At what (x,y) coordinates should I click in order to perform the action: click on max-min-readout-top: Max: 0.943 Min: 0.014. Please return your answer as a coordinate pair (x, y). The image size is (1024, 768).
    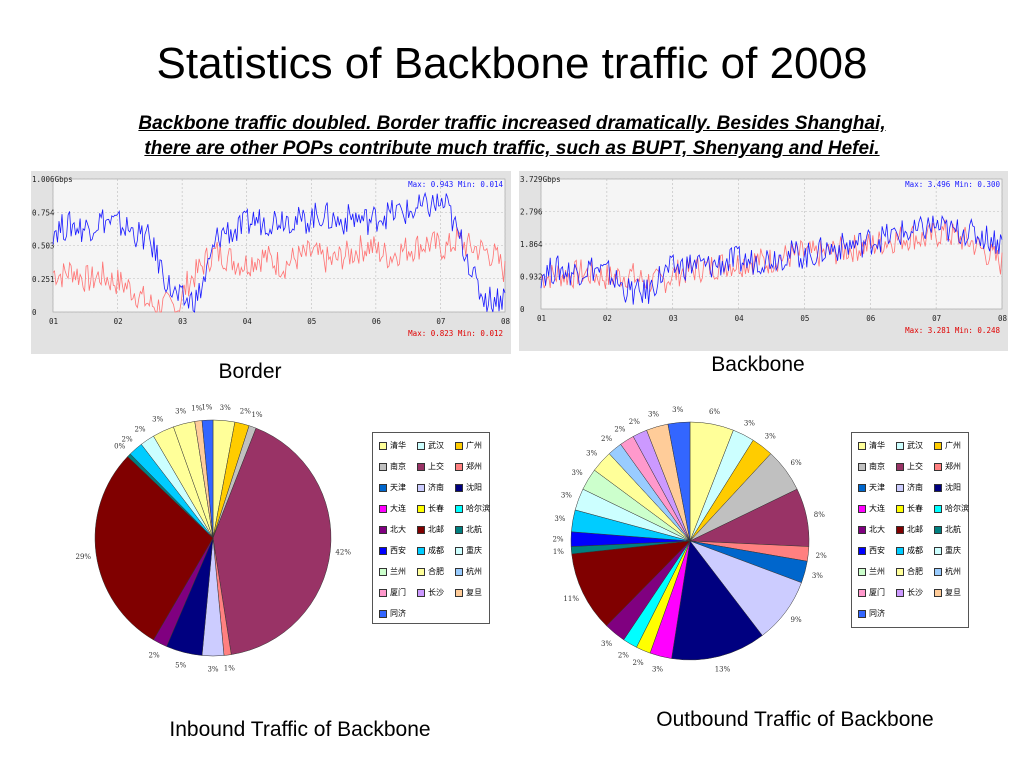
    Looking at the image, I should click on (455, 184).